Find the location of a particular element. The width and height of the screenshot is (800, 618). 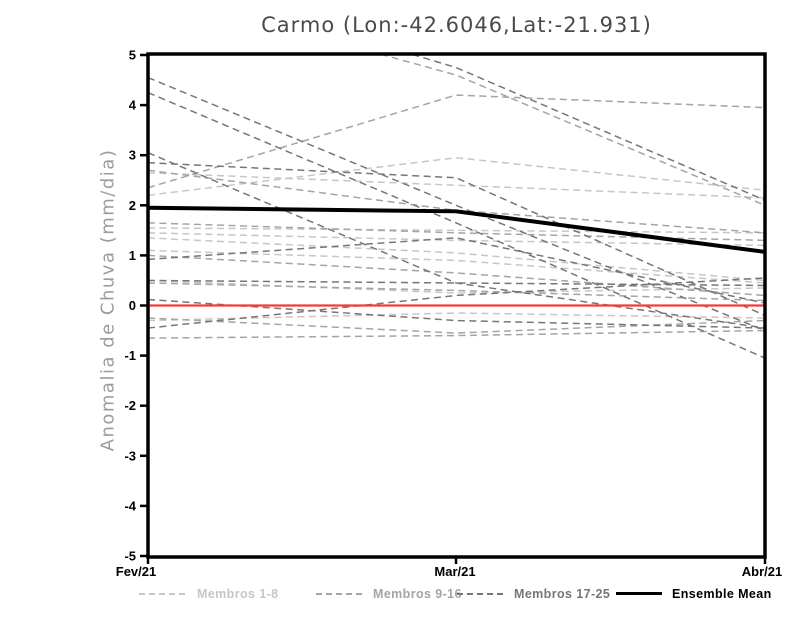

legend-label: Ensemble Mean is located at coordinates (722, 594).